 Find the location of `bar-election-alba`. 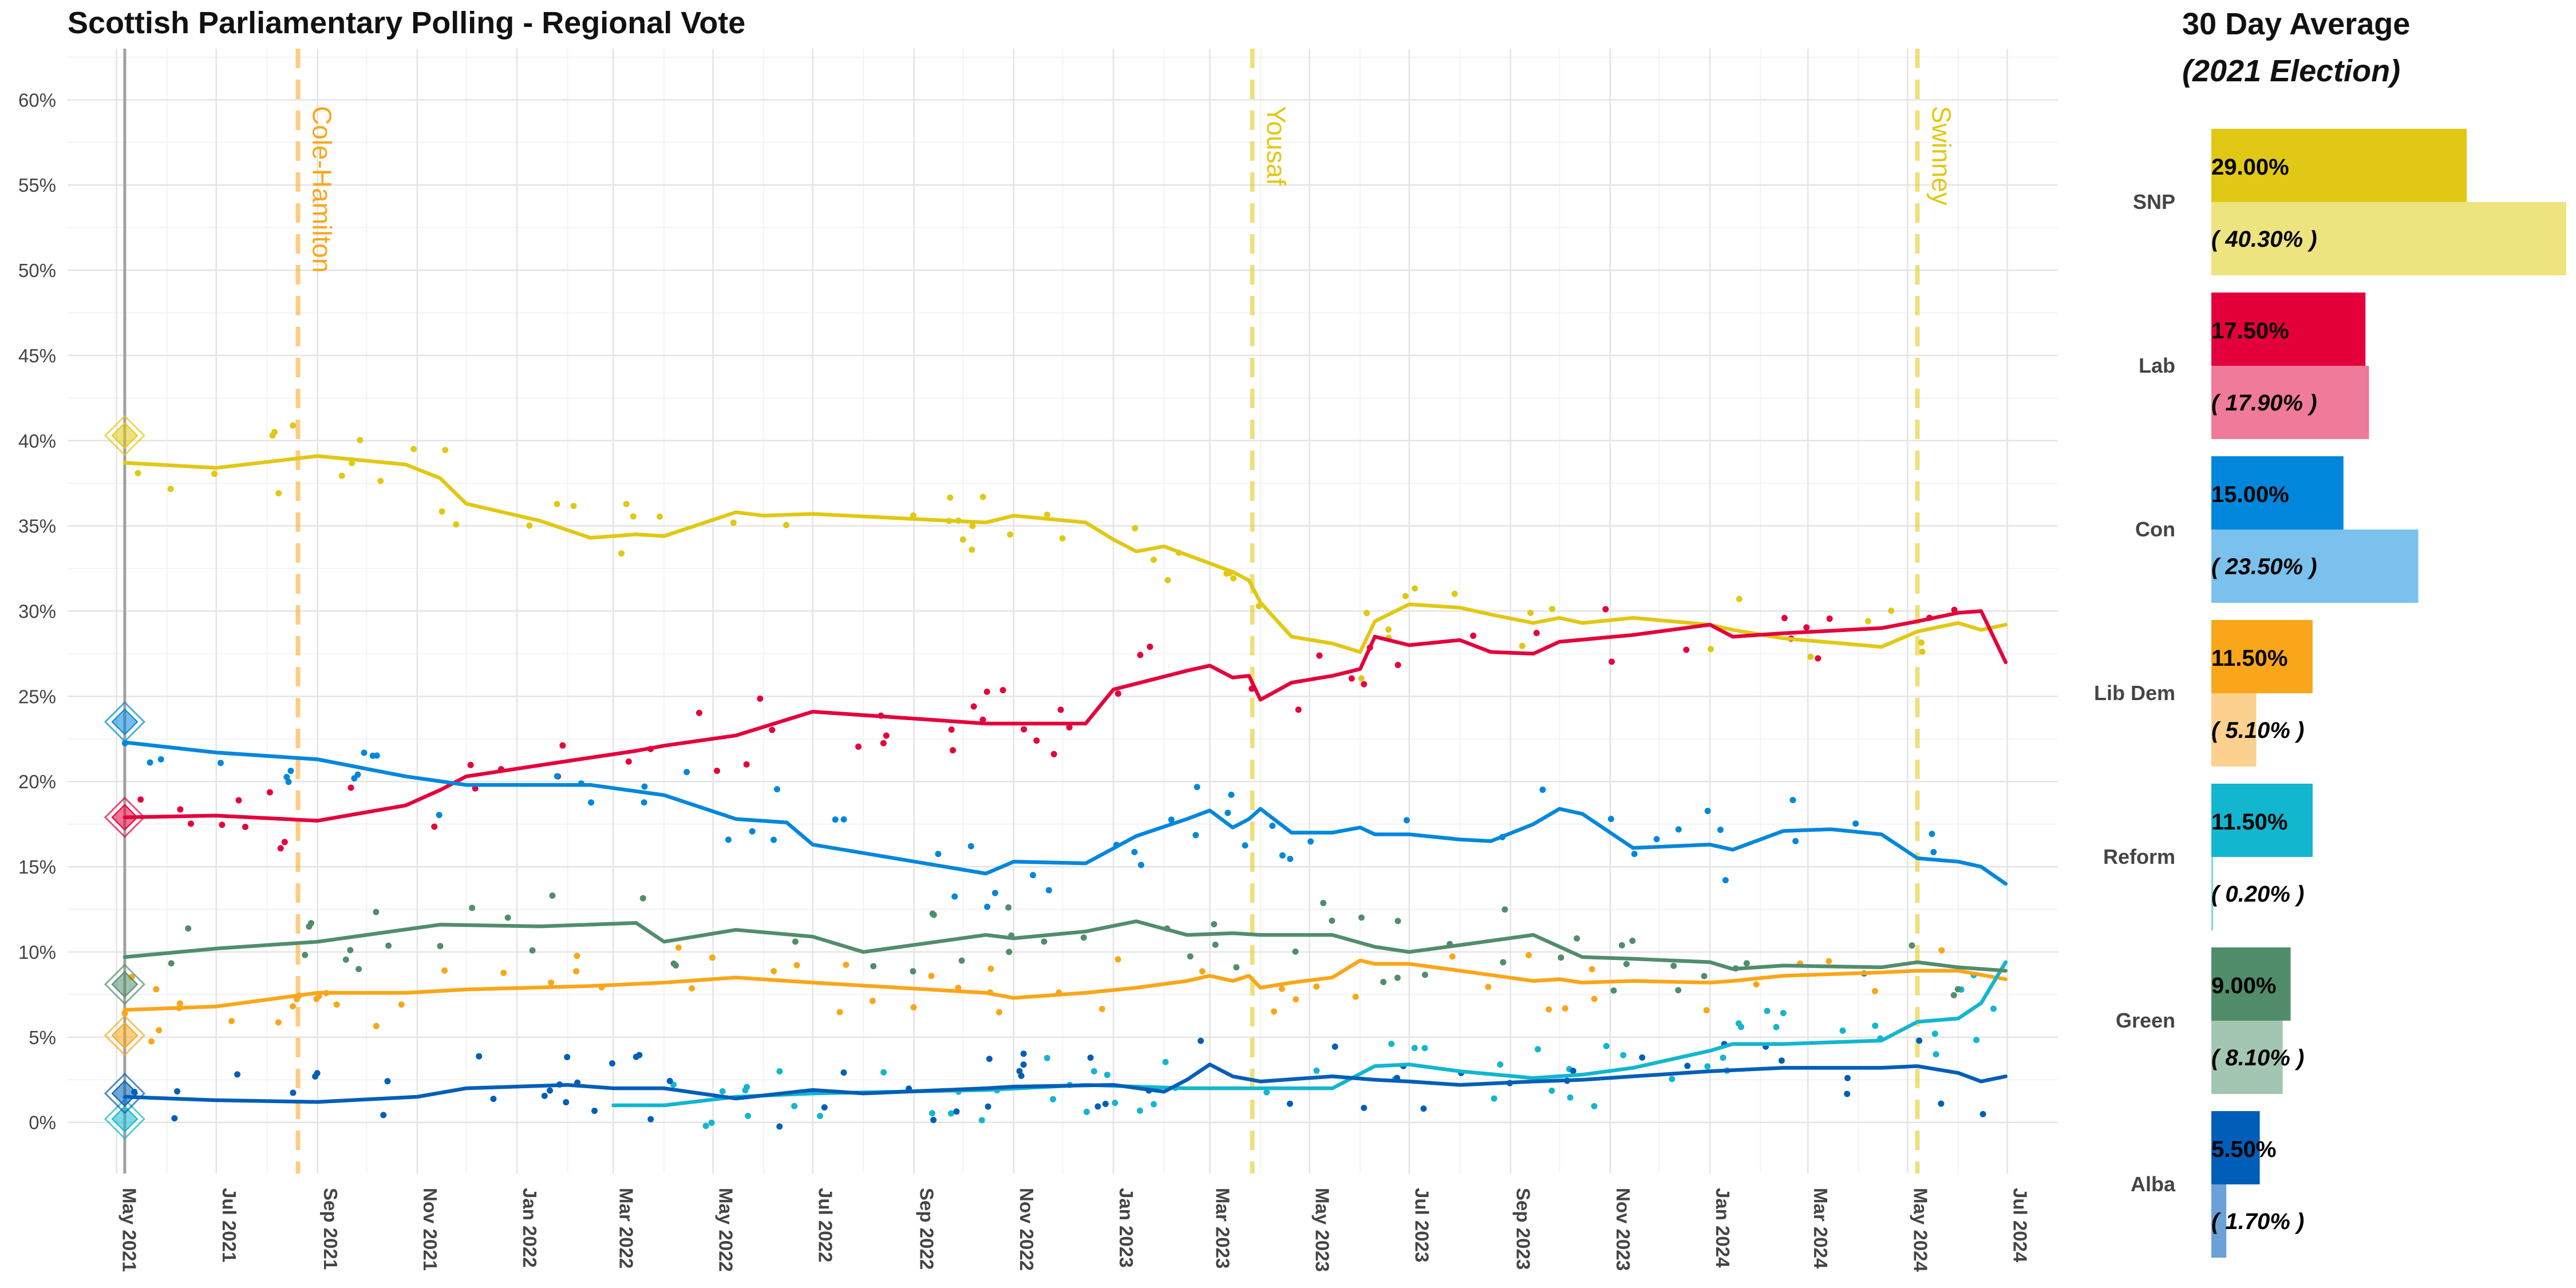

bar-election-alba is located at coordinates (2219, 1221).